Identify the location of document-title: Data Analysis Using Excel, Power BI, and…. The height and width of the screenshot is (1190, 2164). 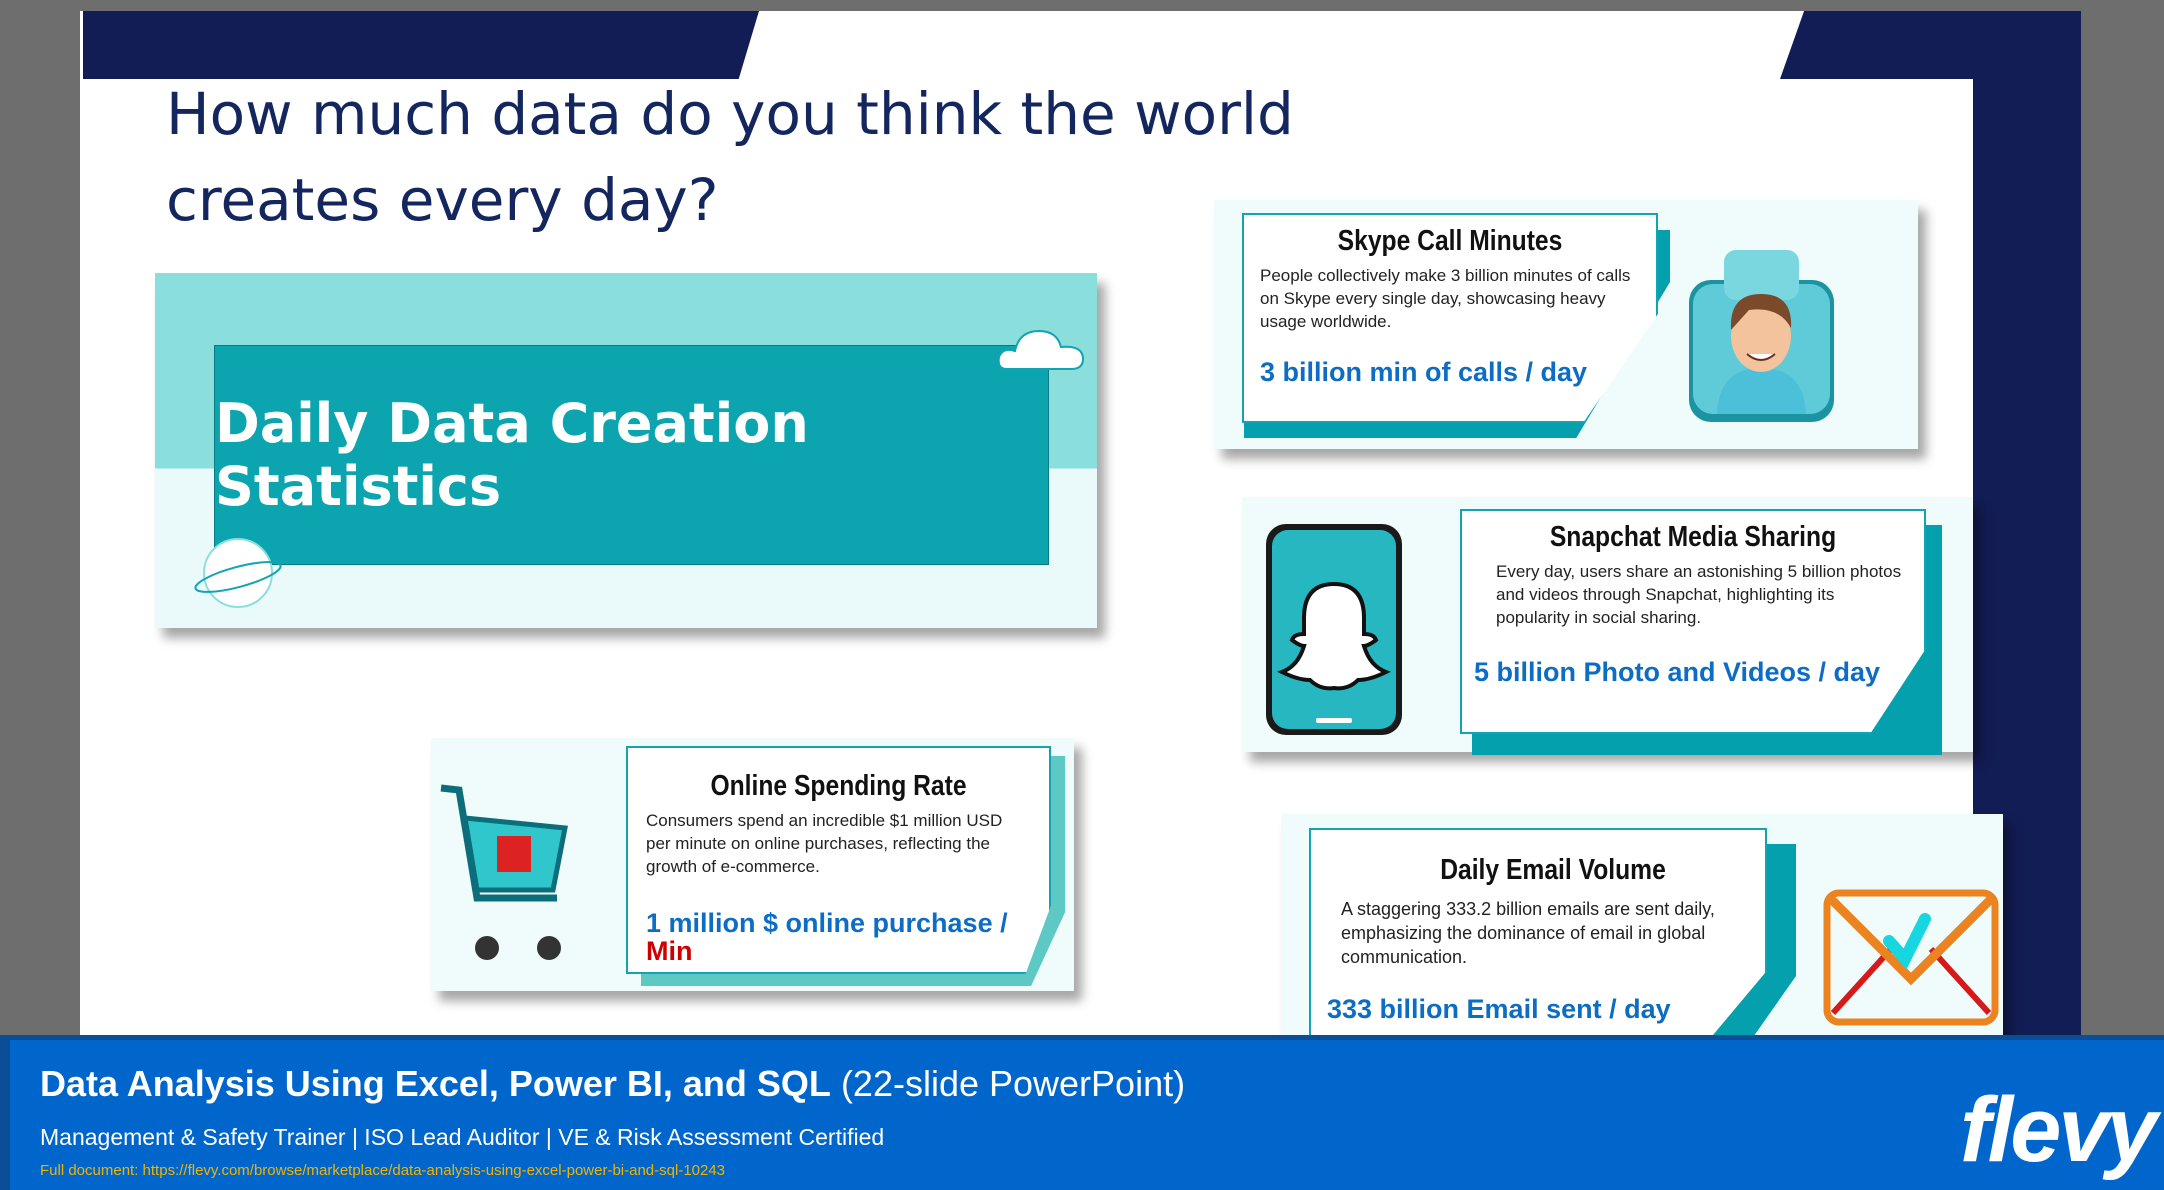
(612, 1084).